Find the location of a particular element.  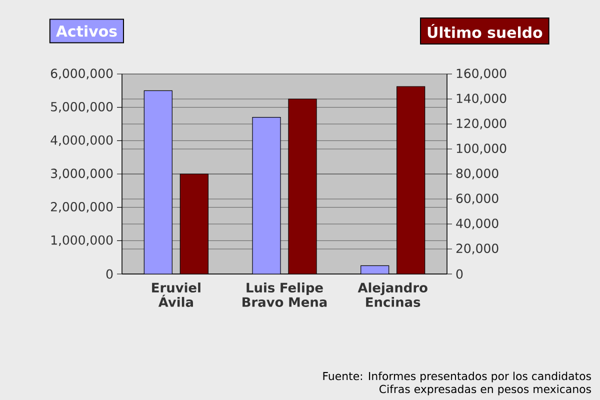

y2-tick-label: 60,000 is located at coordinates (477, 199).